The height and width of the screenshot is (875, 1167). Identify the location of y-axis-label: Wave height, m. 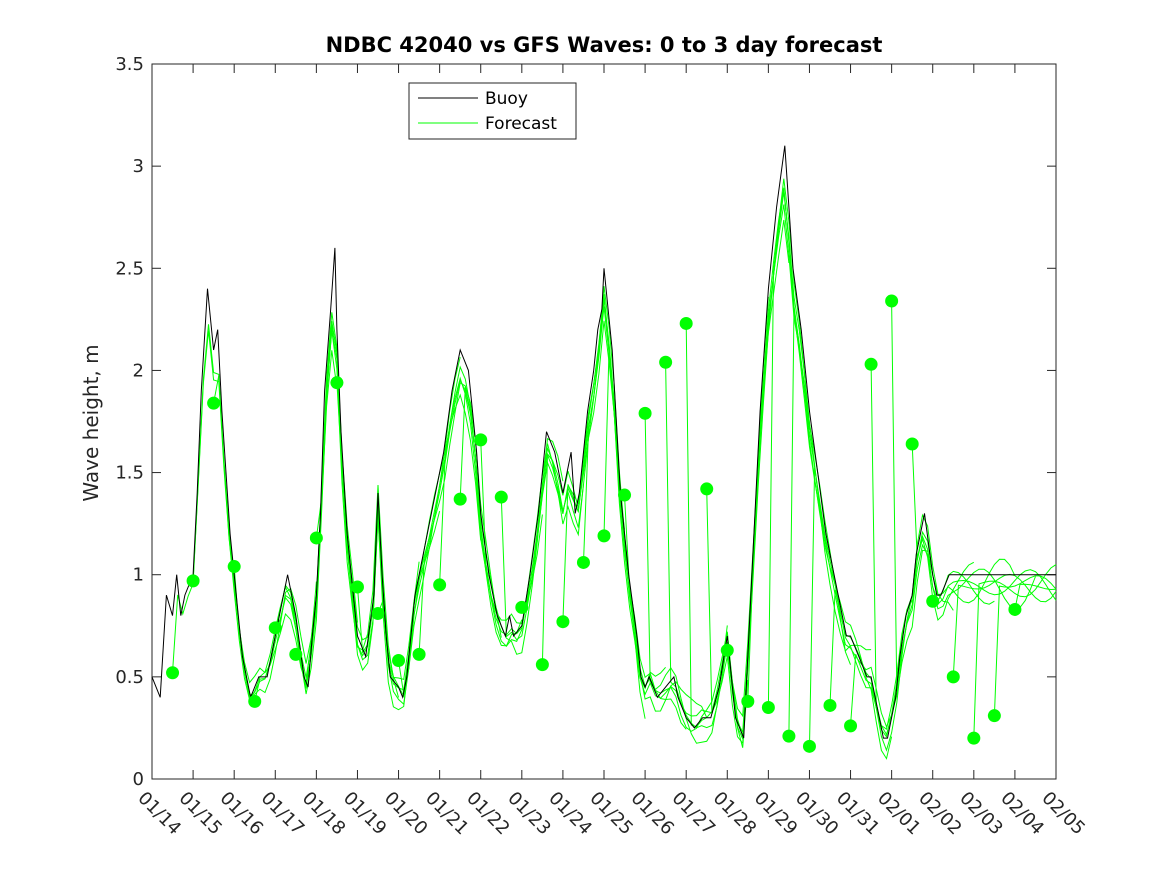
(91, 422).